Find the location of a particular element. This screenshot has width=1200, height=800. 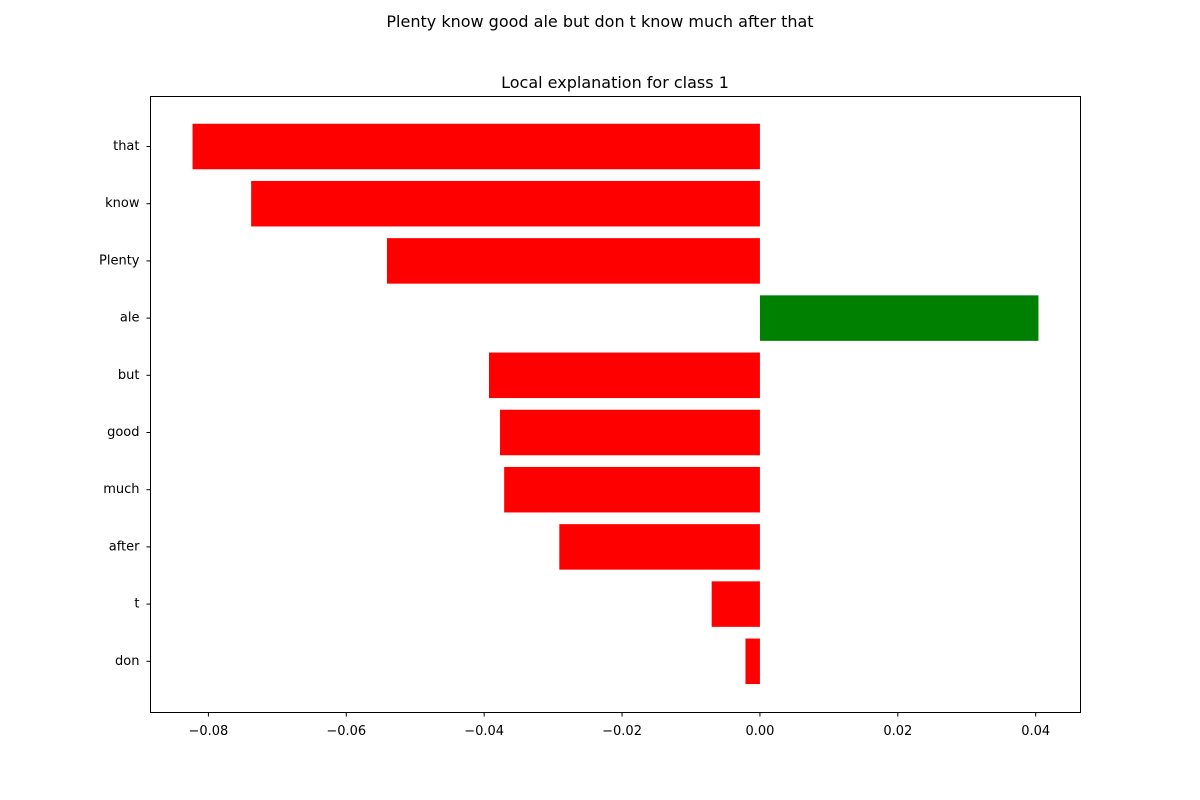

y-tick-label: much is located at coordinates (121, 489).